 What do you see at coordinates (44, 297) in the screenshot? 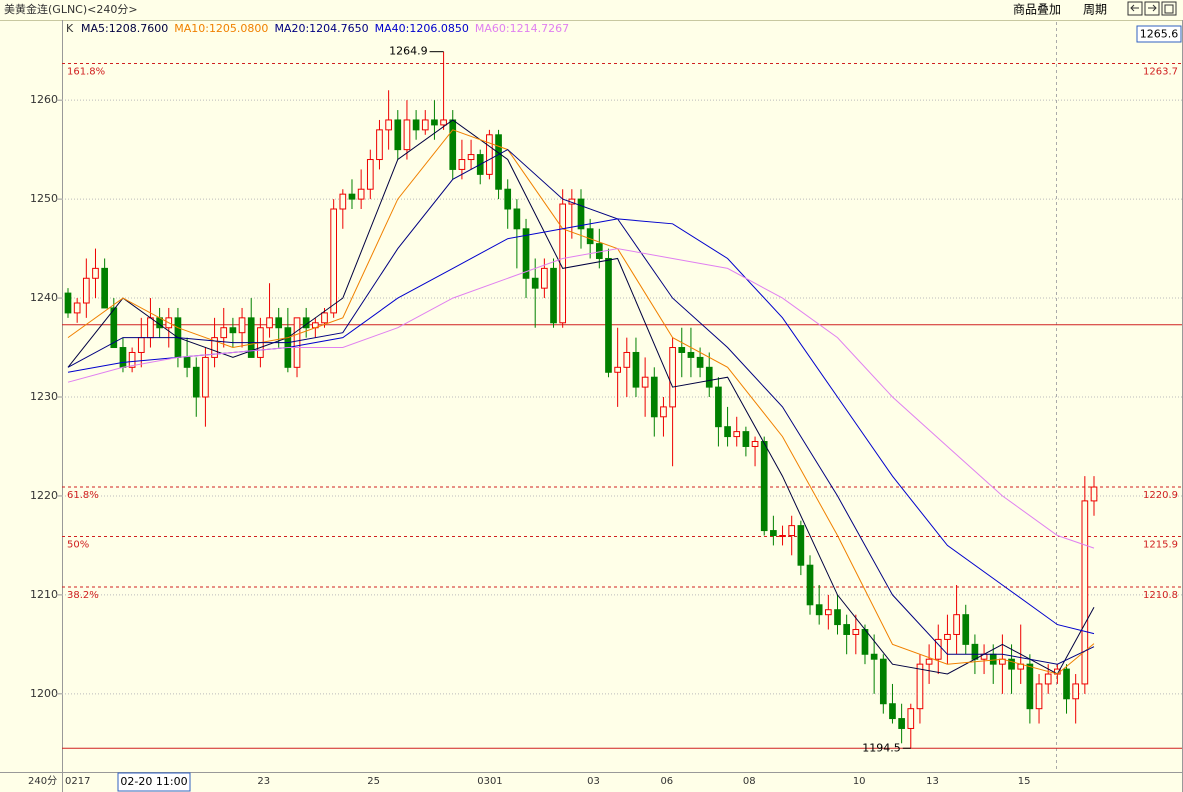
I see `y-tick-label: 1240` at bounding box center [44, 297].